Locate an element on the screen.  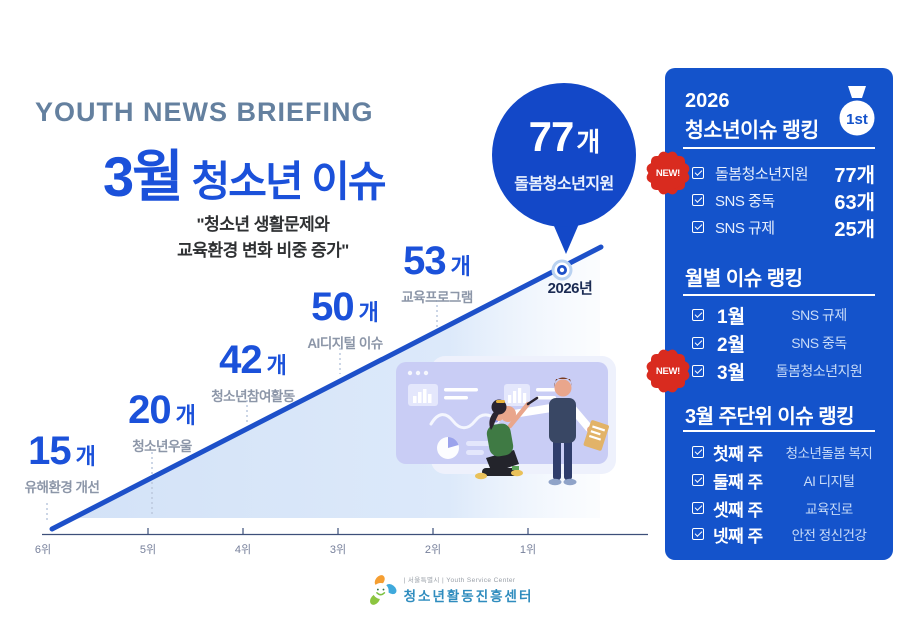
first-place-bag-icon: 1st is located at coordinates (857, 111).